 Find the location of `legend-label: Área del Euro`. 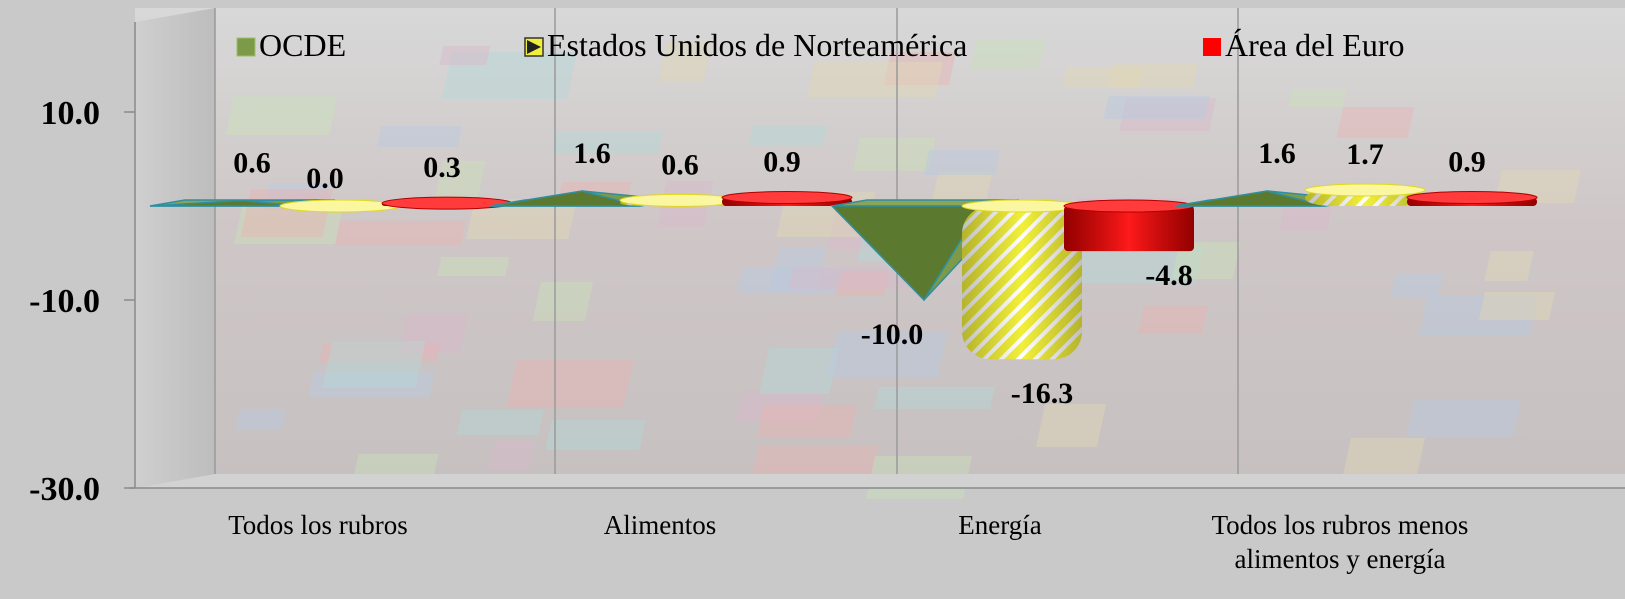

legend-label: Área del Euro is located at coordinates (1314, 45).